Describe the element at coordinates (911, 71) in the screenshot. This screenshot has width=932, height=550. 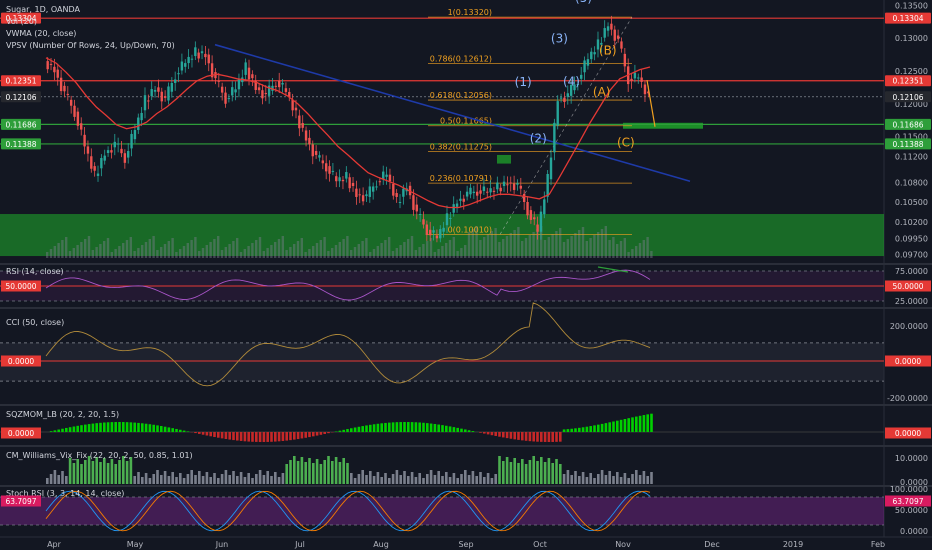
I see `price-tick-label: 0.12500` at that location.